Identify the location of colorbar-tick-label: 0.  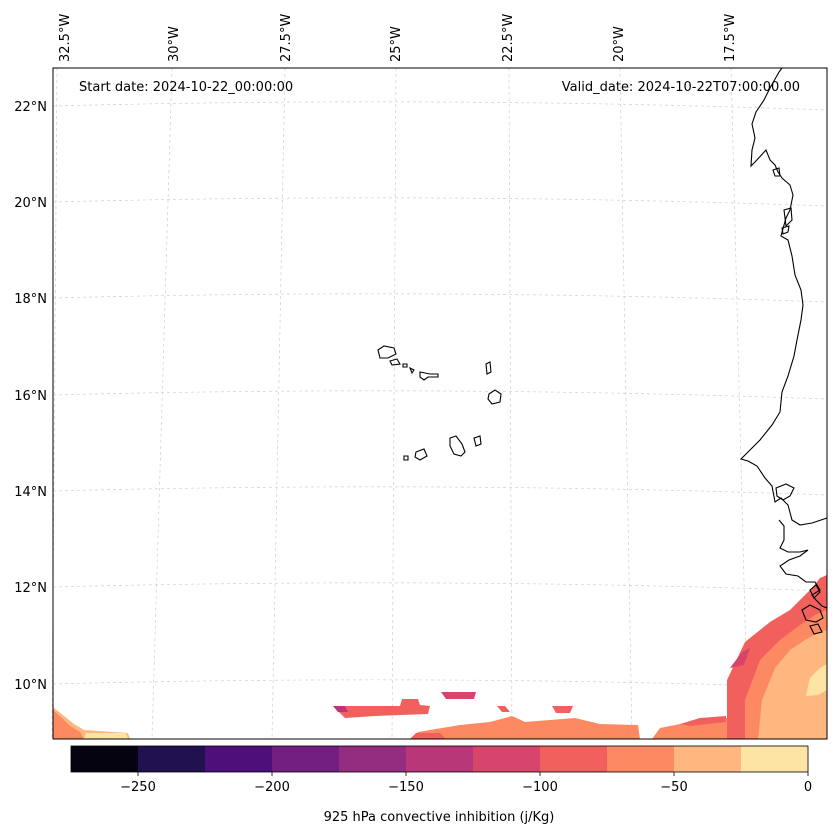
(808, 787).